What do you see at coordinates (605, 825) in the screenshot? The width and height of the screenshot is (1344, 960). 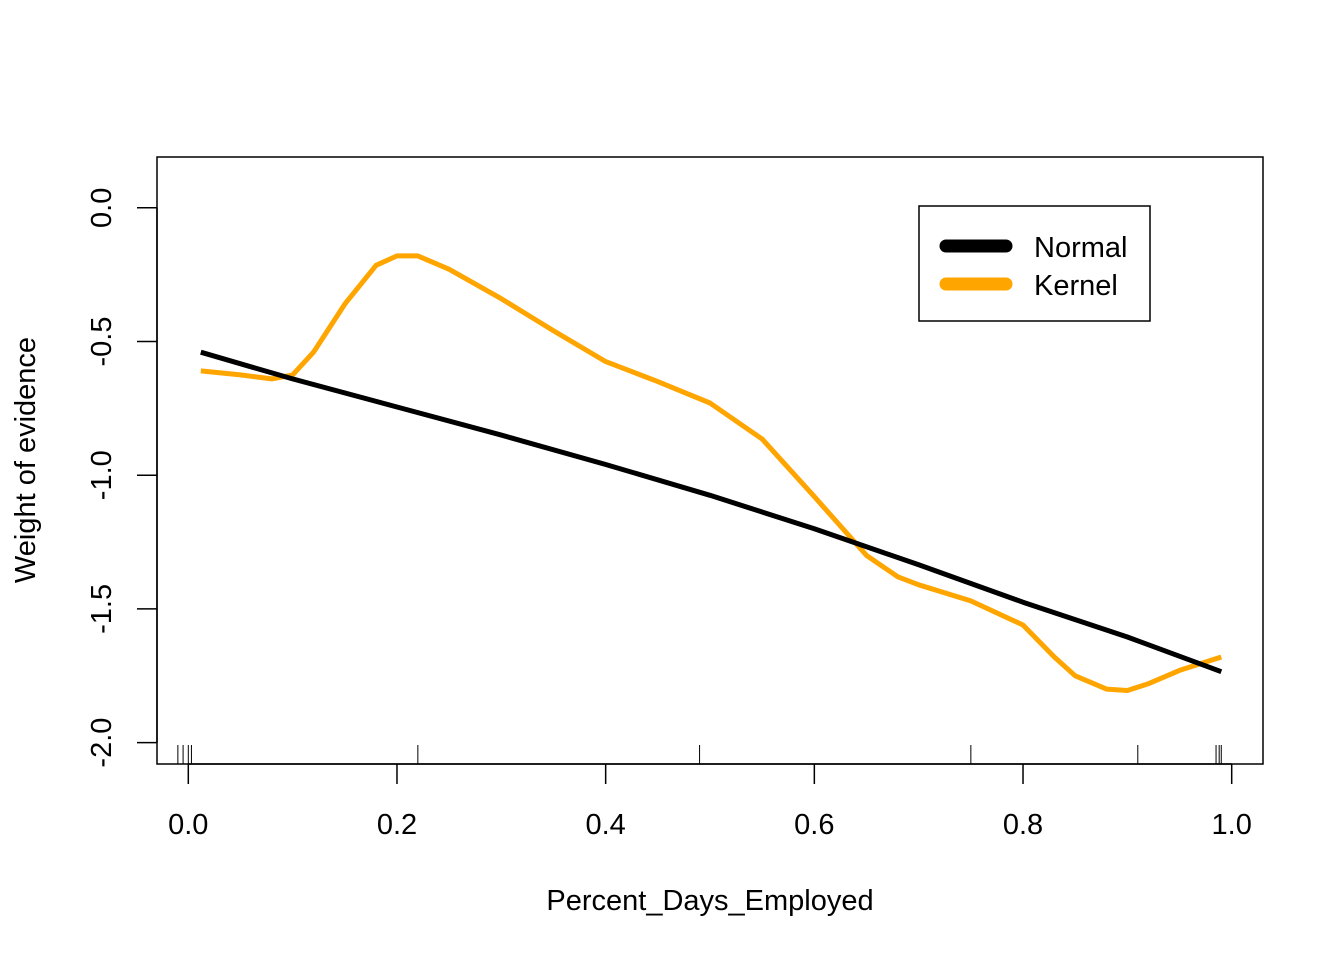 I see `x-tick-label: 0.4` at bounding box center [605, 825].